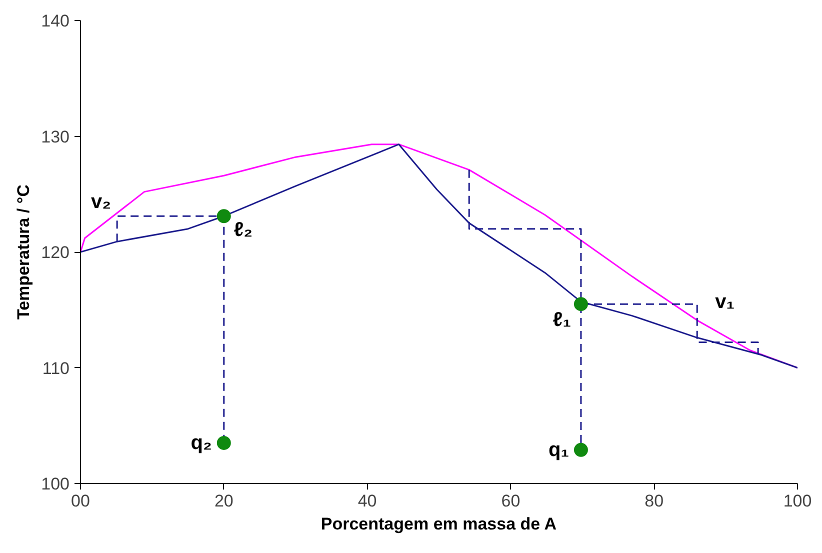 This screenshot has height=553, width=822. Describe the element at coordinates (797, 501) in the screenshot. I see `x-tick-label: 100` at that location.